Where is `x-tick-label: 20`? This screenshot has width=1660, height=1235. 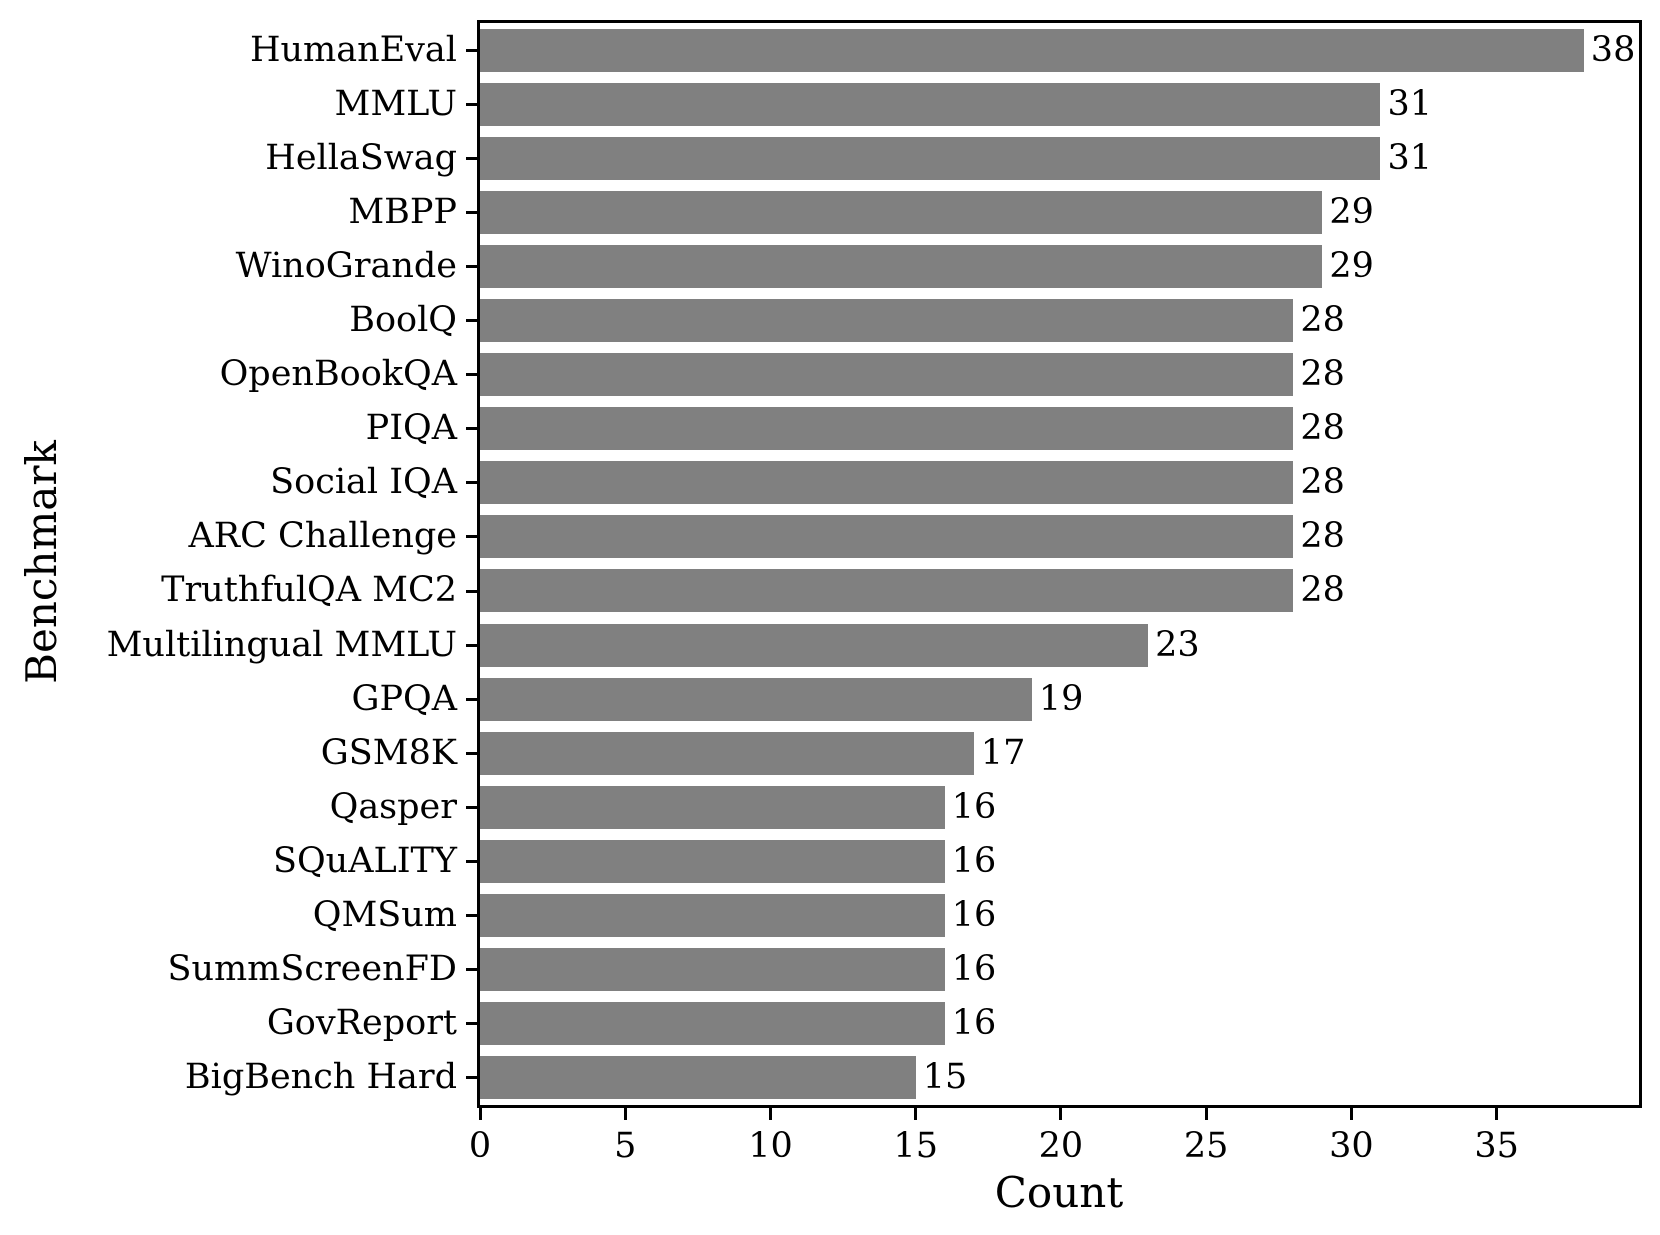 x-tick-label: 20 is located at coordinates (1061, 1146).